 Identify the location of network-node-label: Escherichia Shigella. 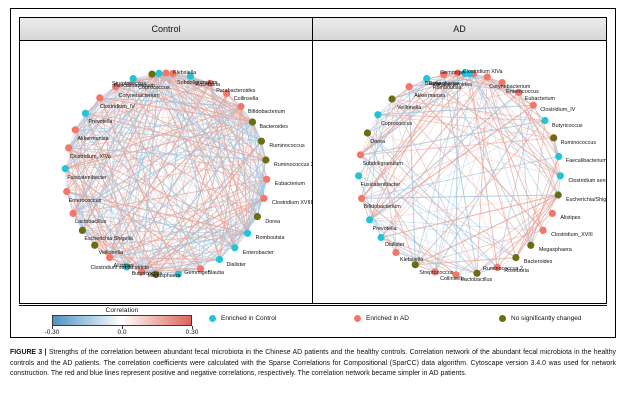
(108, 239).